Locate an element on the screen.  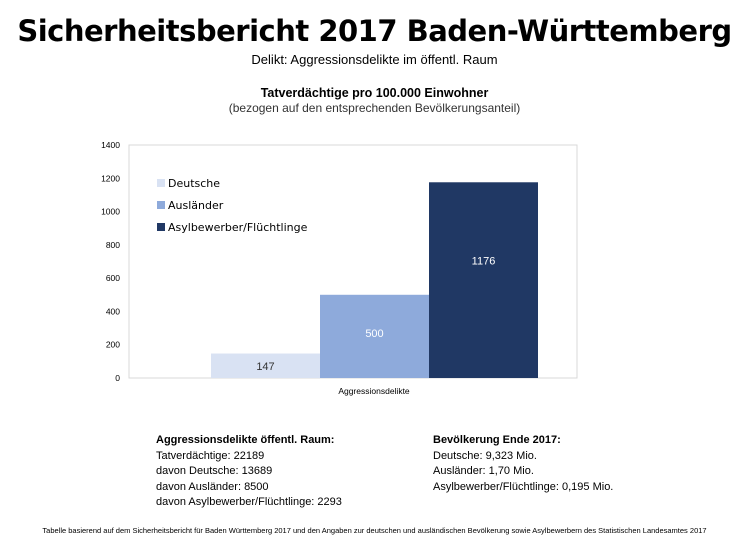
chart-title: Tatverdächtige pro 100.000 Einwohner is located at coordinates (374, 93).